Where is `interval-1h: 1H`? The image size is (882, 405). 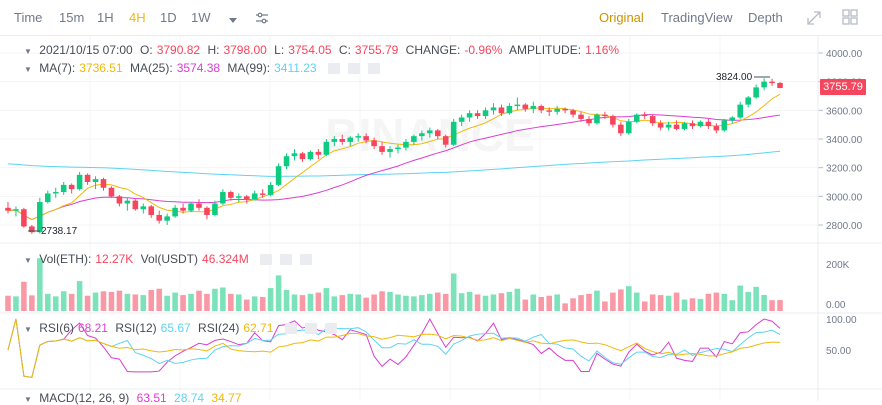
interval-1h: 1H is located at coordinates (105, 17).